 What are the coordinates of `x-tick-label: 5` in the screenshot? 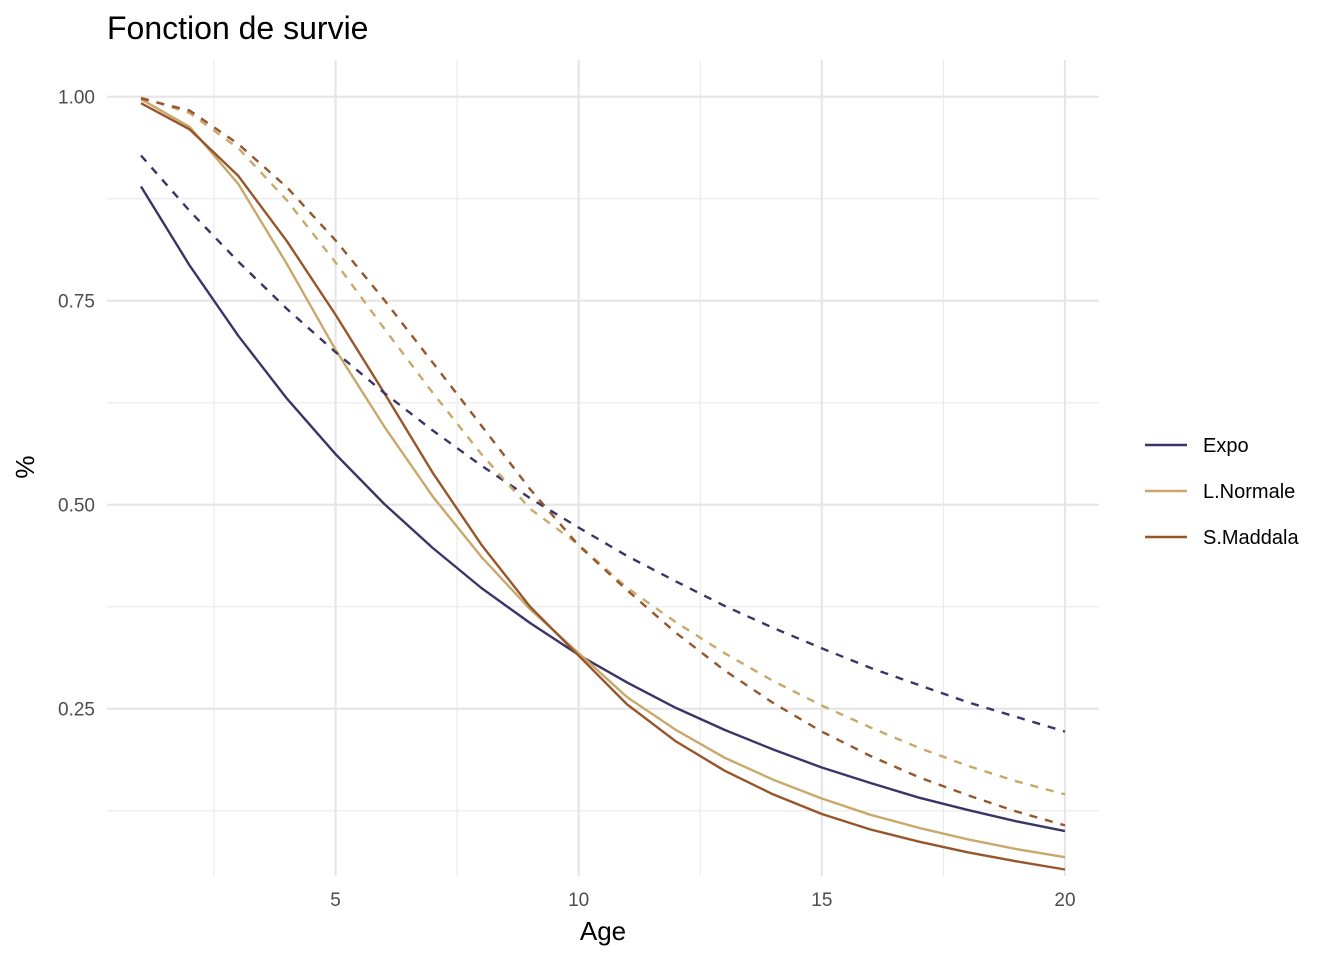 It's located at (335, 900).